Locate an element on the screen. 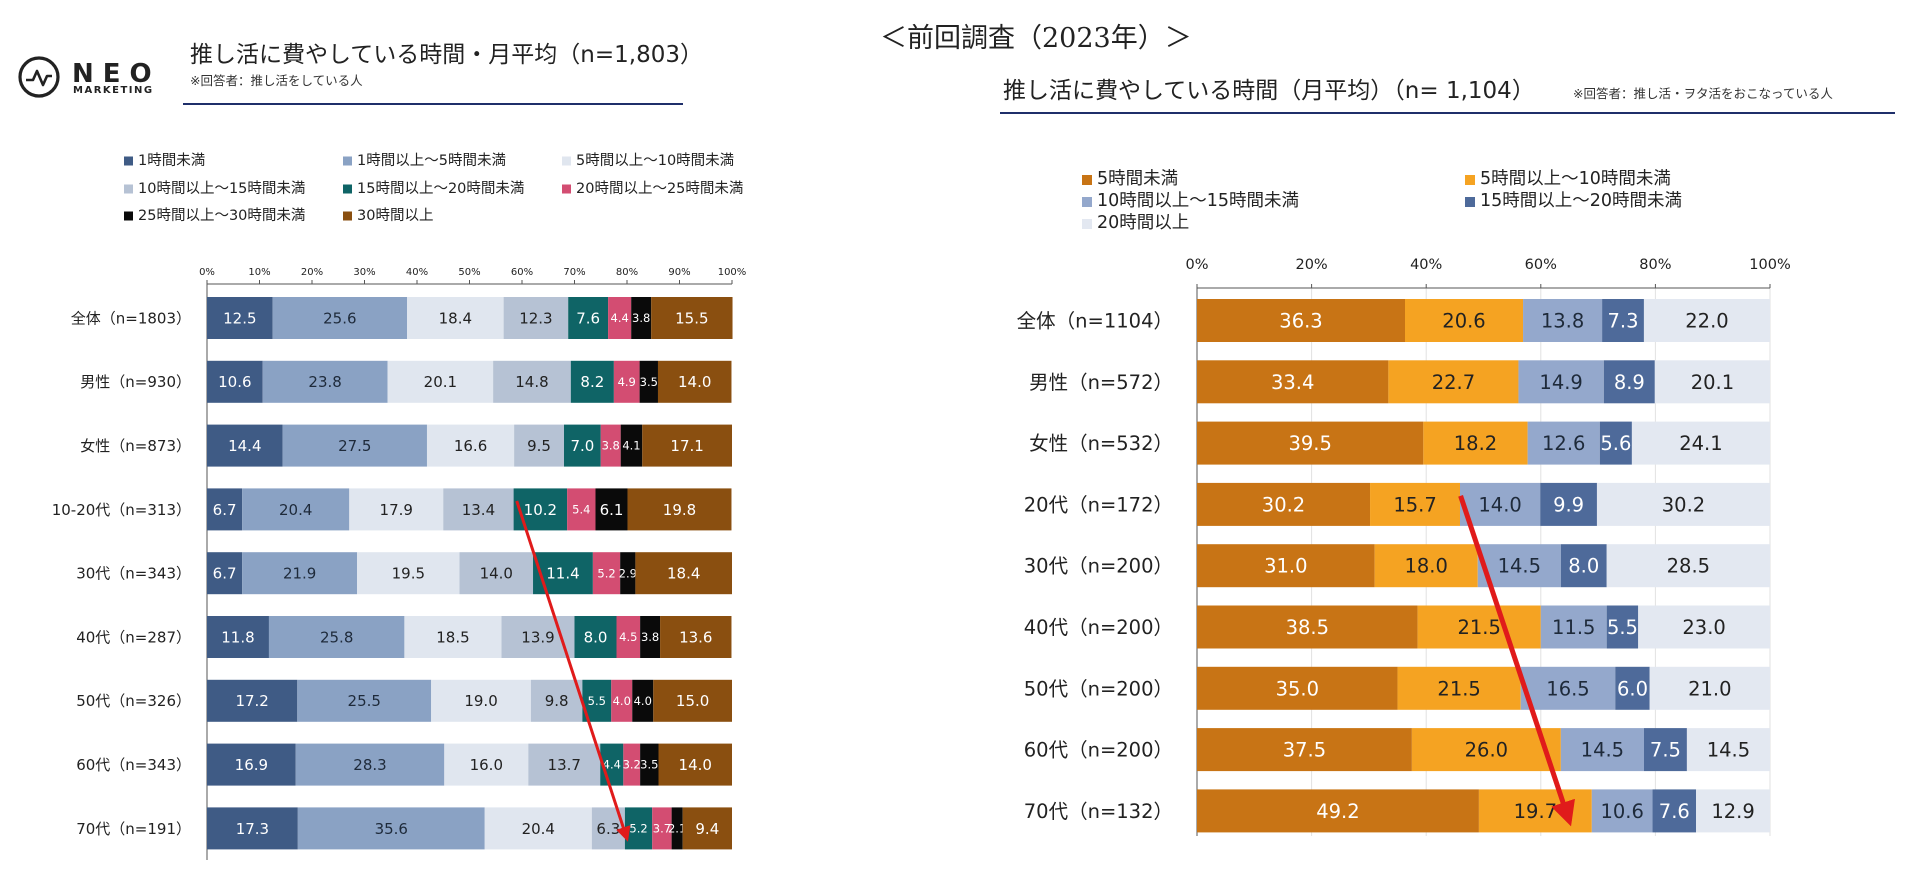 The image size is (1920, 880). data-label: 7.6 is located at coordinates (588, 318).